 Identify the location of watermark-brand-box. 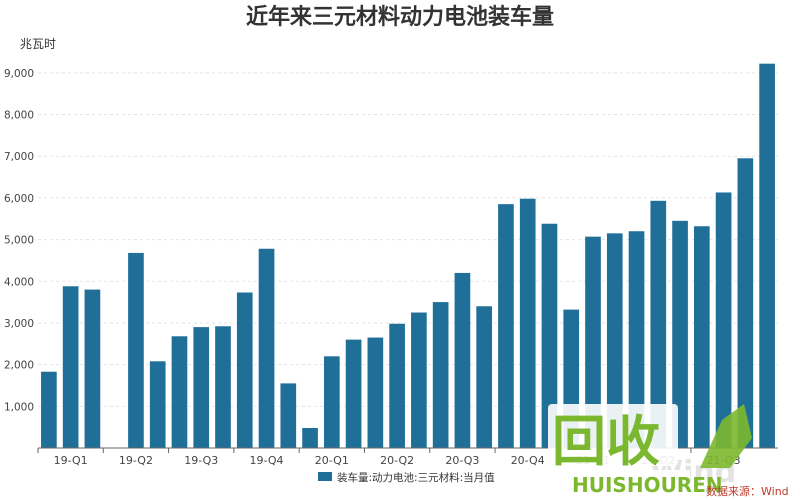
(630, 483).